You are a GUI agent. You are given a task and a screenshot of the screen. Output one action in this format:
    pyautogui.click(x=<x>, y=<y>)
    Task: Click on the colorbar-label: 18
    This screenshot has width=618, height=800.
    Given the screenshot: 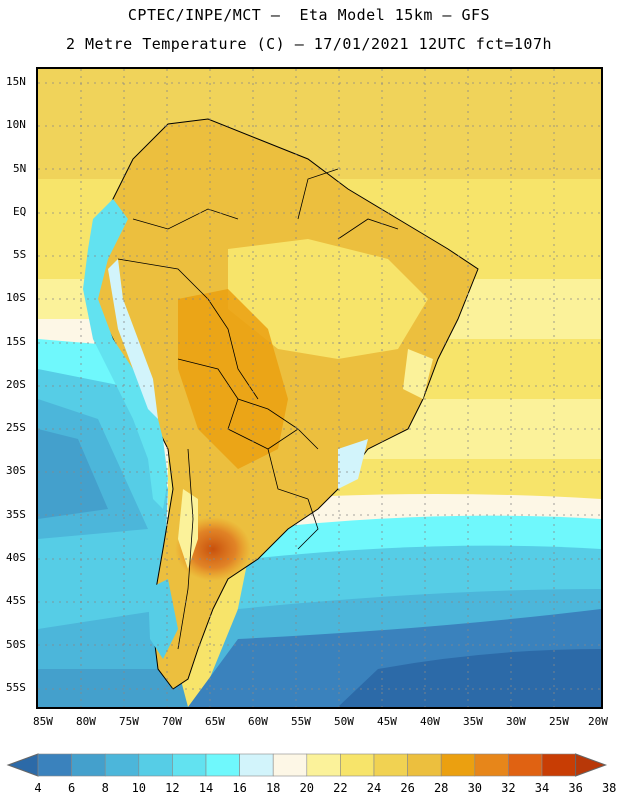 What is the action you would take?
    pyautogui.click(x=273, y=788)
    